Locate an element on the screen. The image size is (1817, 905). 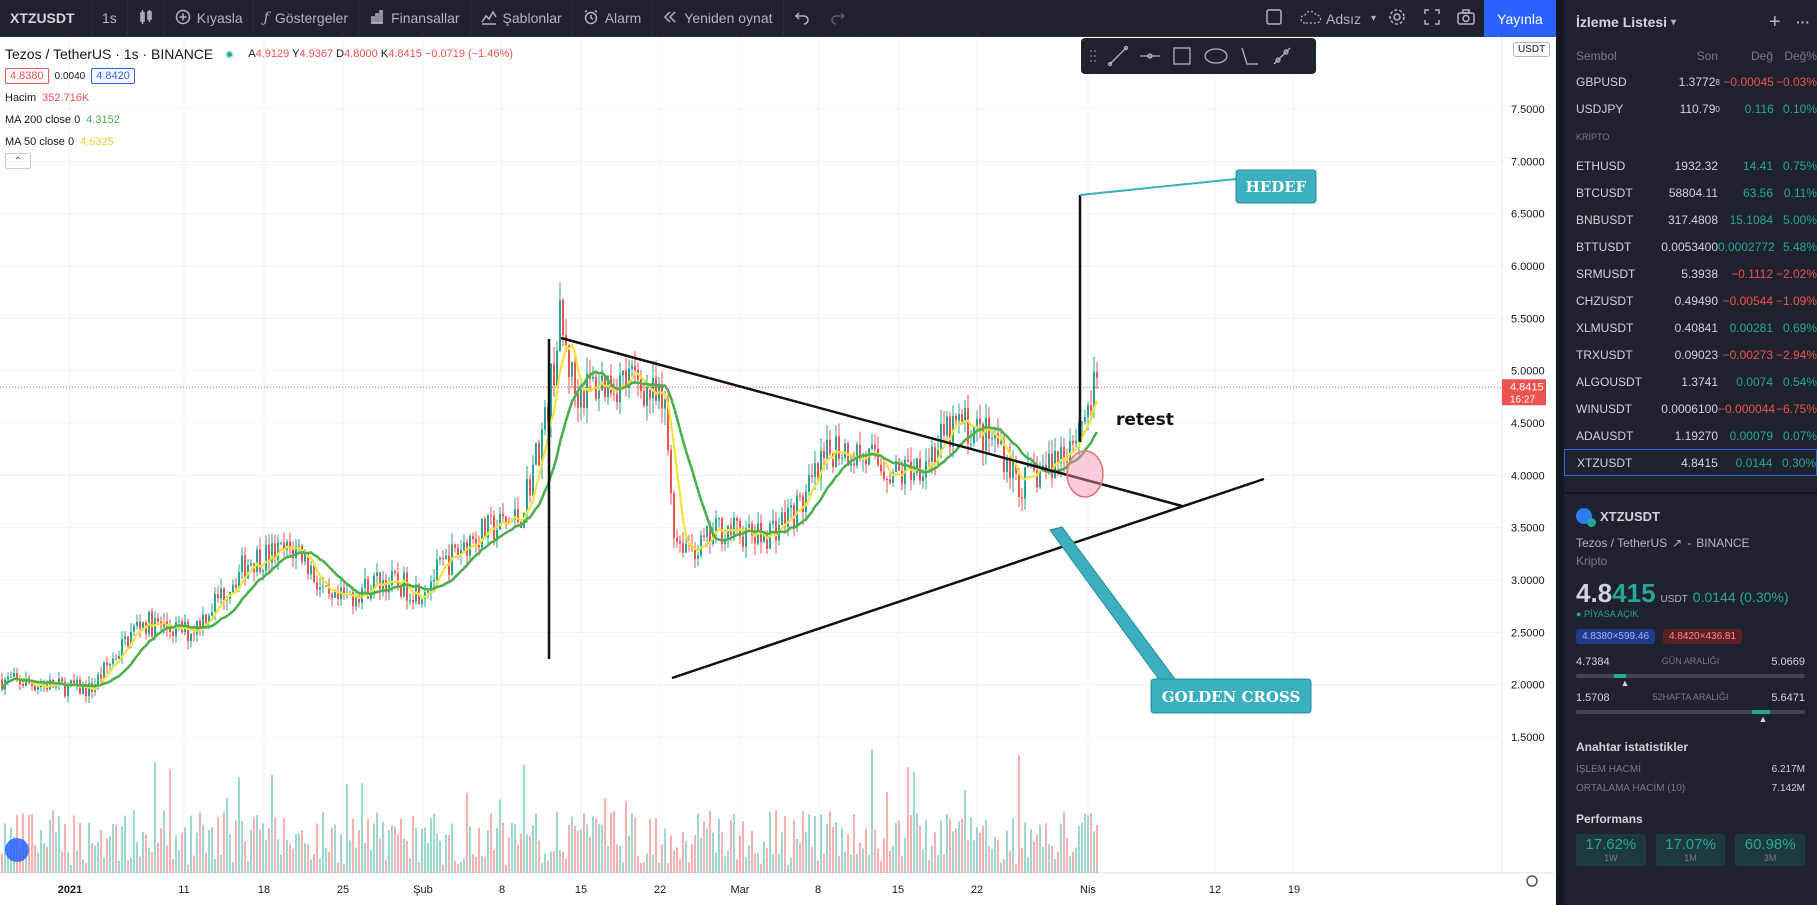
price-tick-label: 3.0000 is located at coordinates (1528, 581).